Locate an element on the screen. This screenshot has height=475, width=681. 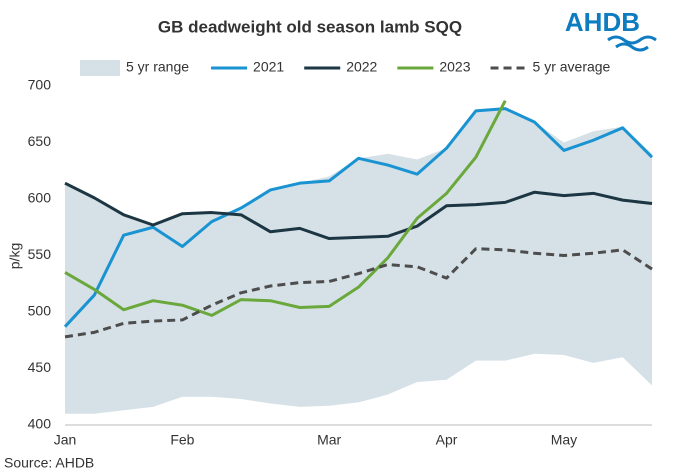
legend-label: 2022 is located at coordinates (361, 67).